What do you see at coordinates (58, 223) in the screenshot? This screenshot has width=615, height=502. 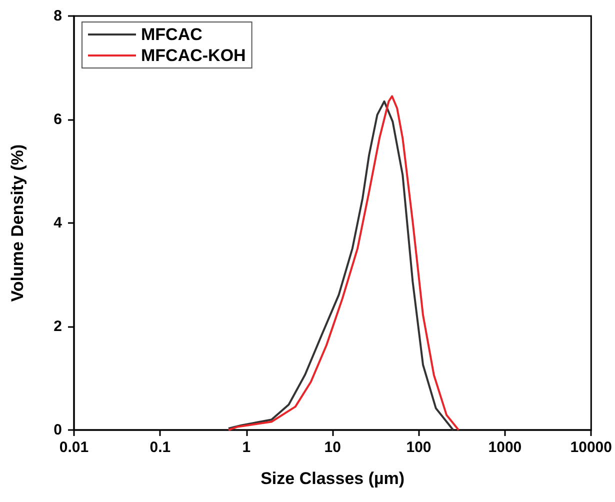 I see `y-tick-label: 4` at bounding box center [58, 223].